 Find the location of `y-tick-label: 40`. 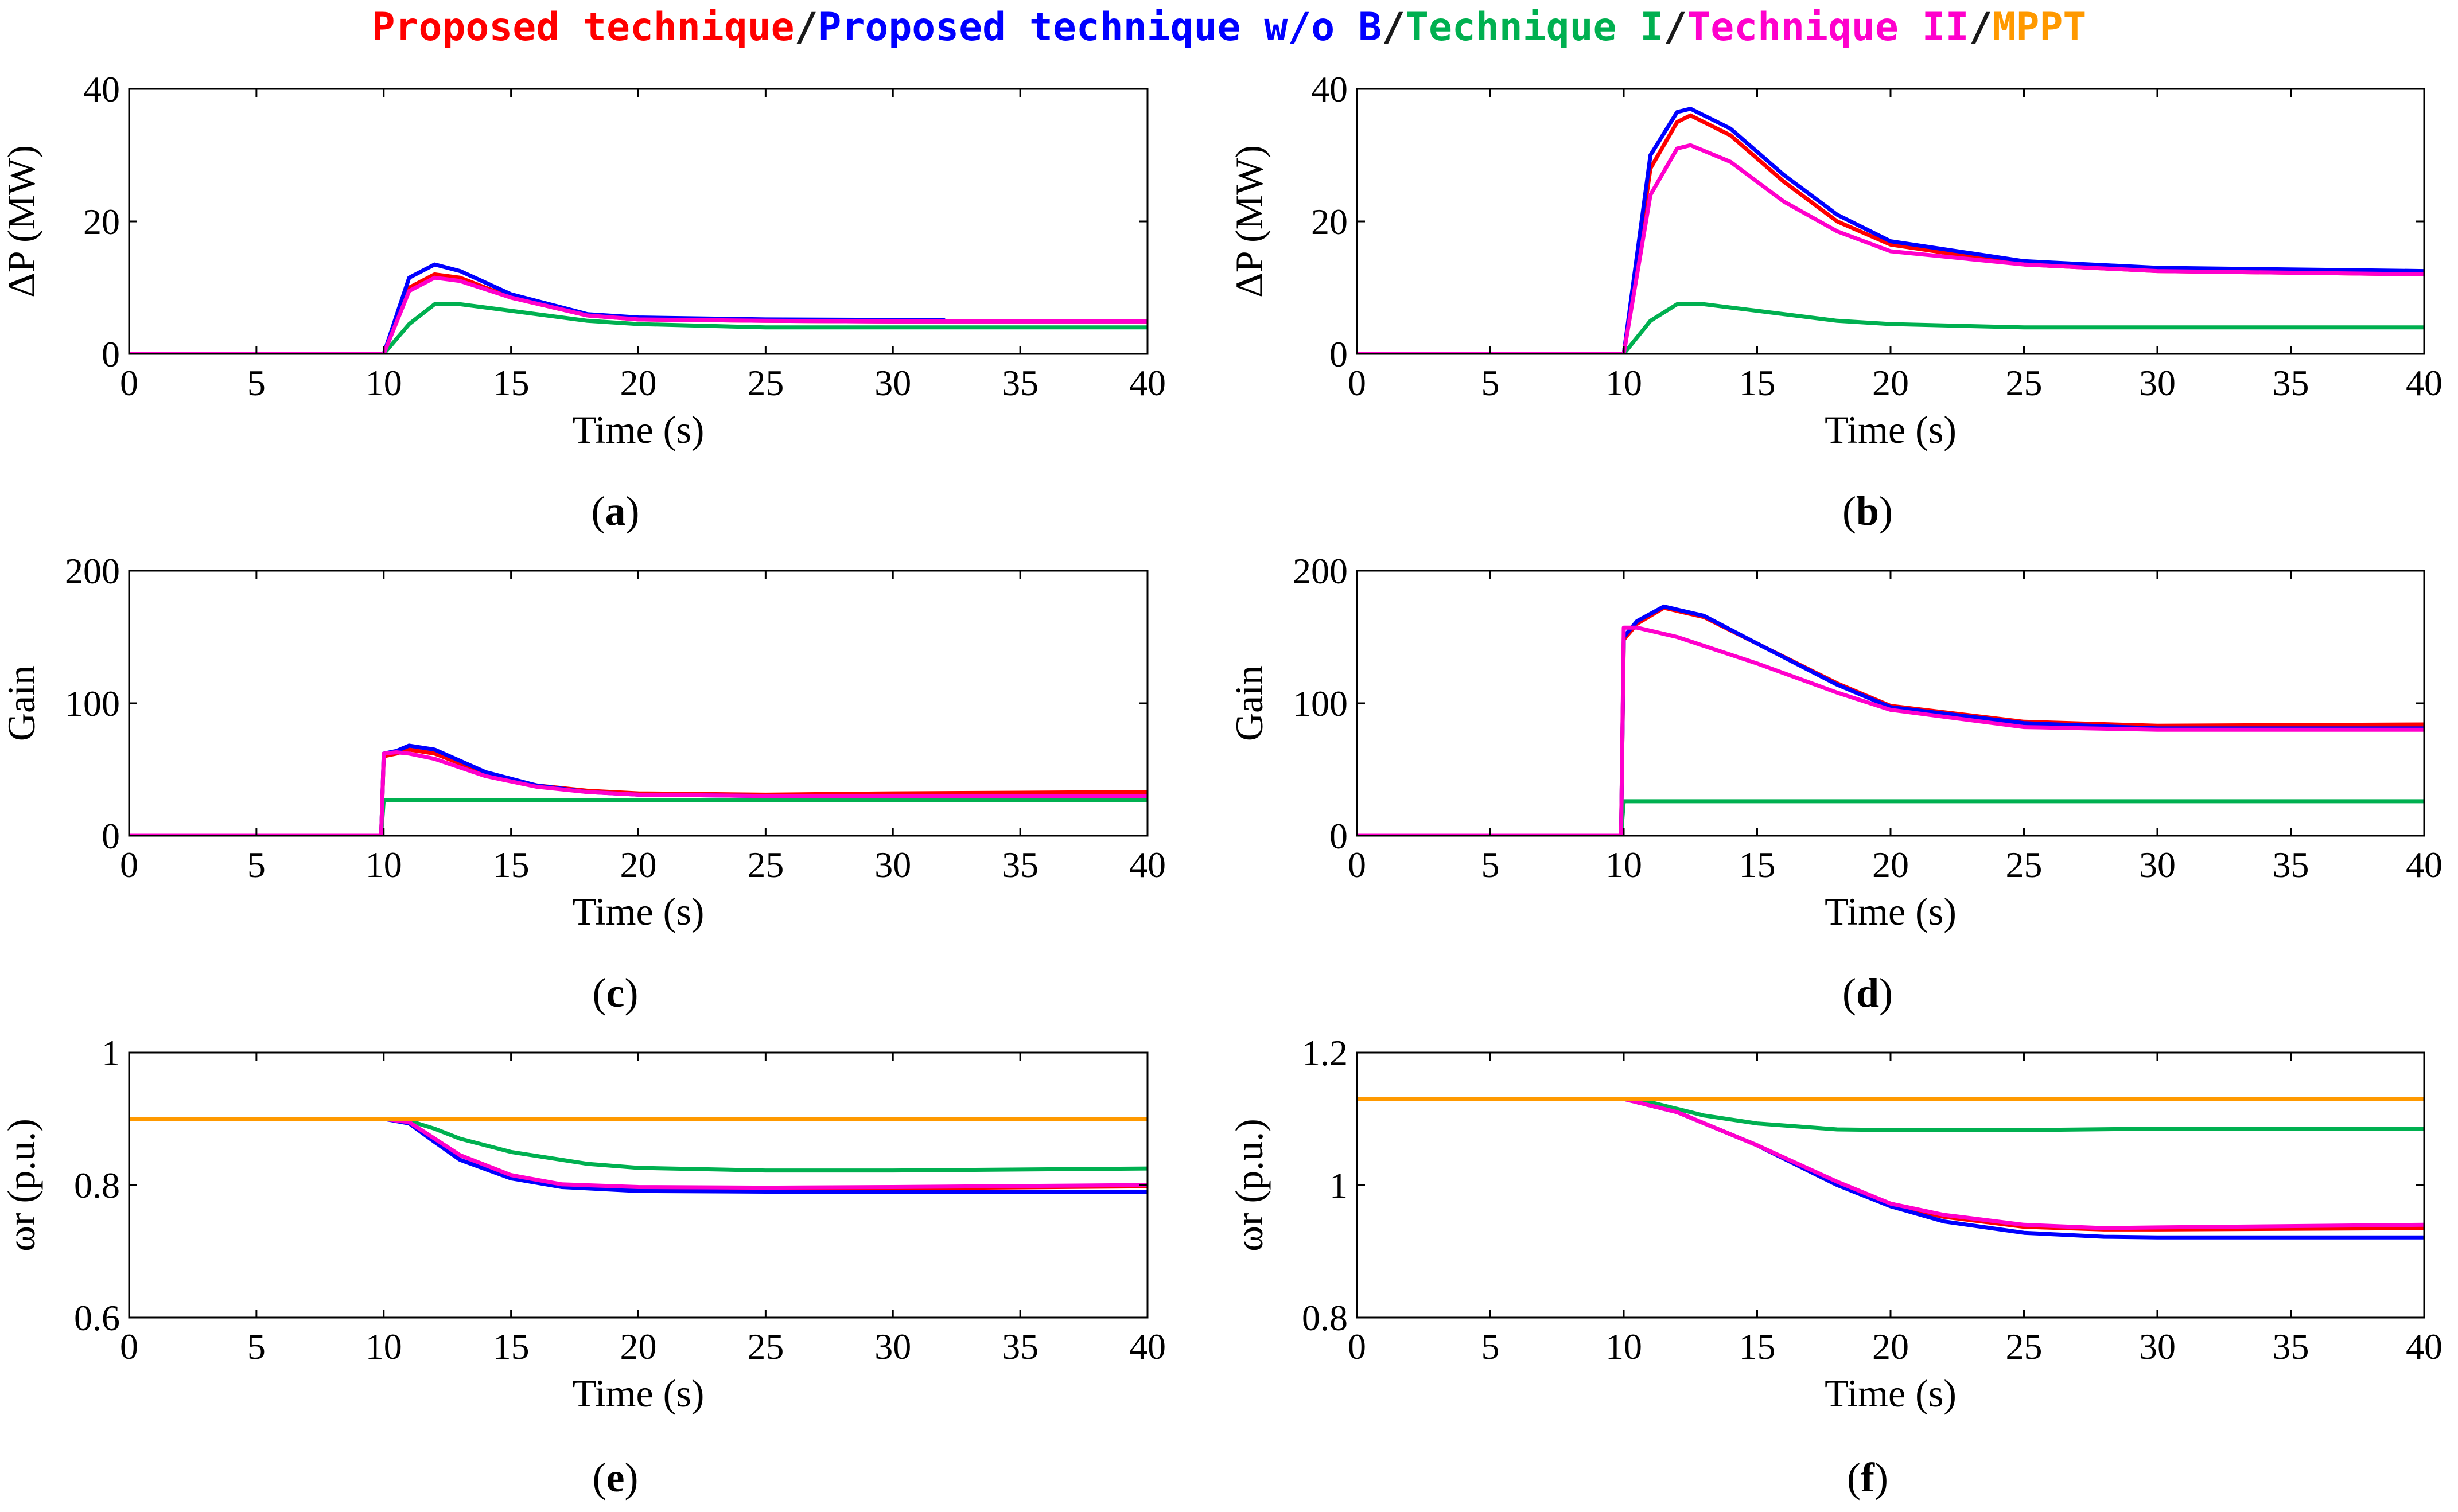

y-tick-label: 40 is located at coordinates (1329, 89).